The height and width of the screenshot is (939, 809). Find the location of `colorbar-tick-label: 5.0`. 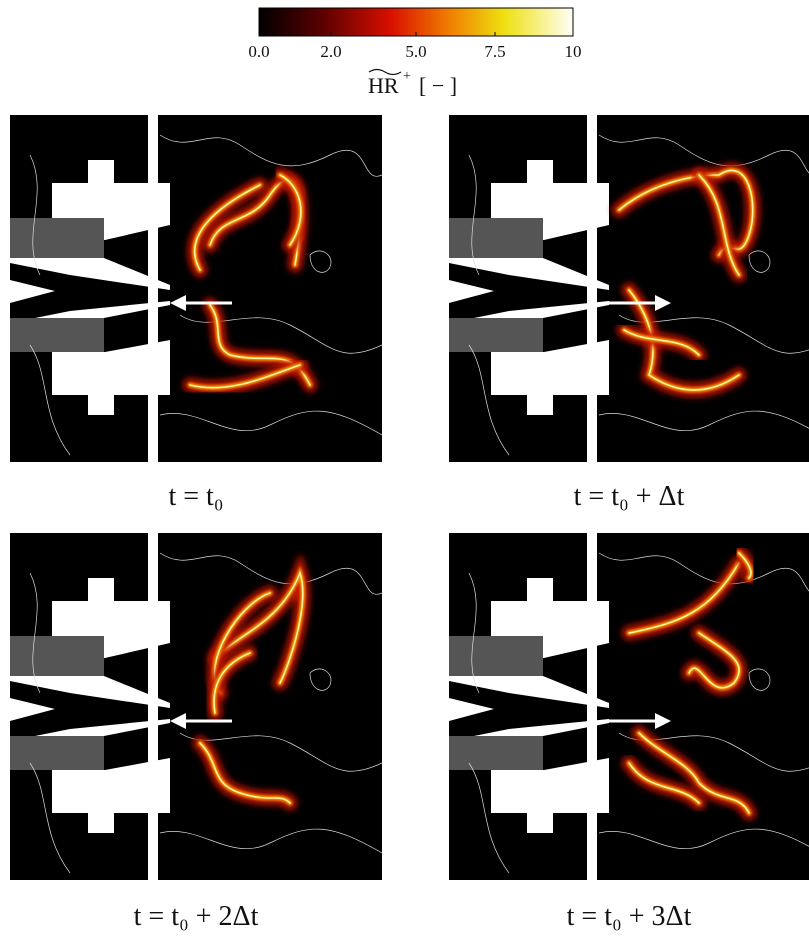

colorbar-tick-label: 5.0 is located at coordinates (415, 51).